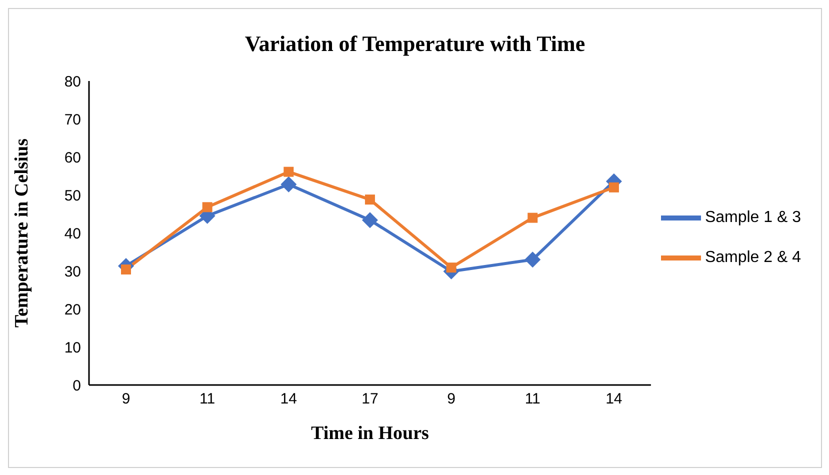  Describe the element at coordinates (415, 44) in the screenshot. I see `chart-title: Variation of Temperature with Time` at that location.